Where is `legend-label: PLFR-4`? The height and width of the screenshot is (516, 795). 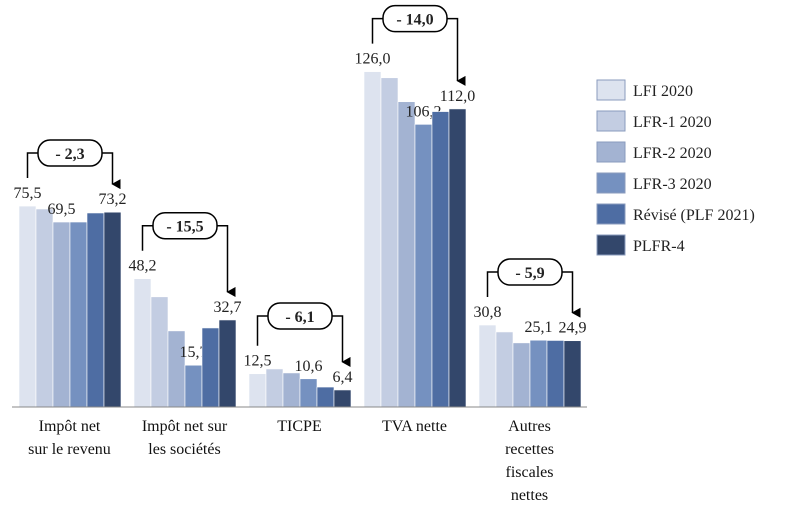 legend-label: PLFR-4 is located at coordinates (659, 246).